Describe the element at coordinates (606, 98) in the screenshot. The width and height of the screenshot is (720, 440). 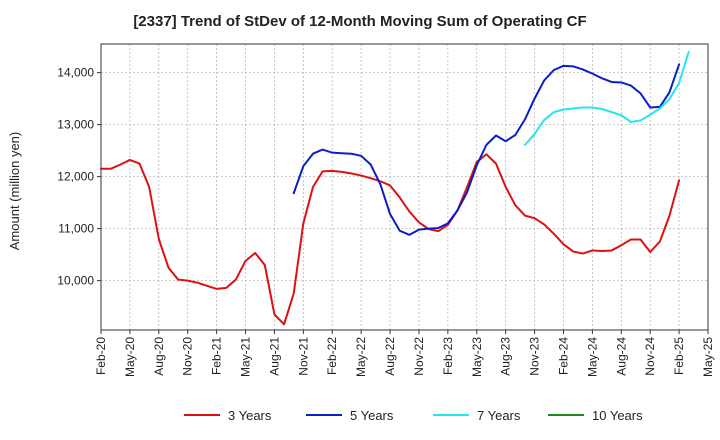
I see `series-line-7-years` at that location.